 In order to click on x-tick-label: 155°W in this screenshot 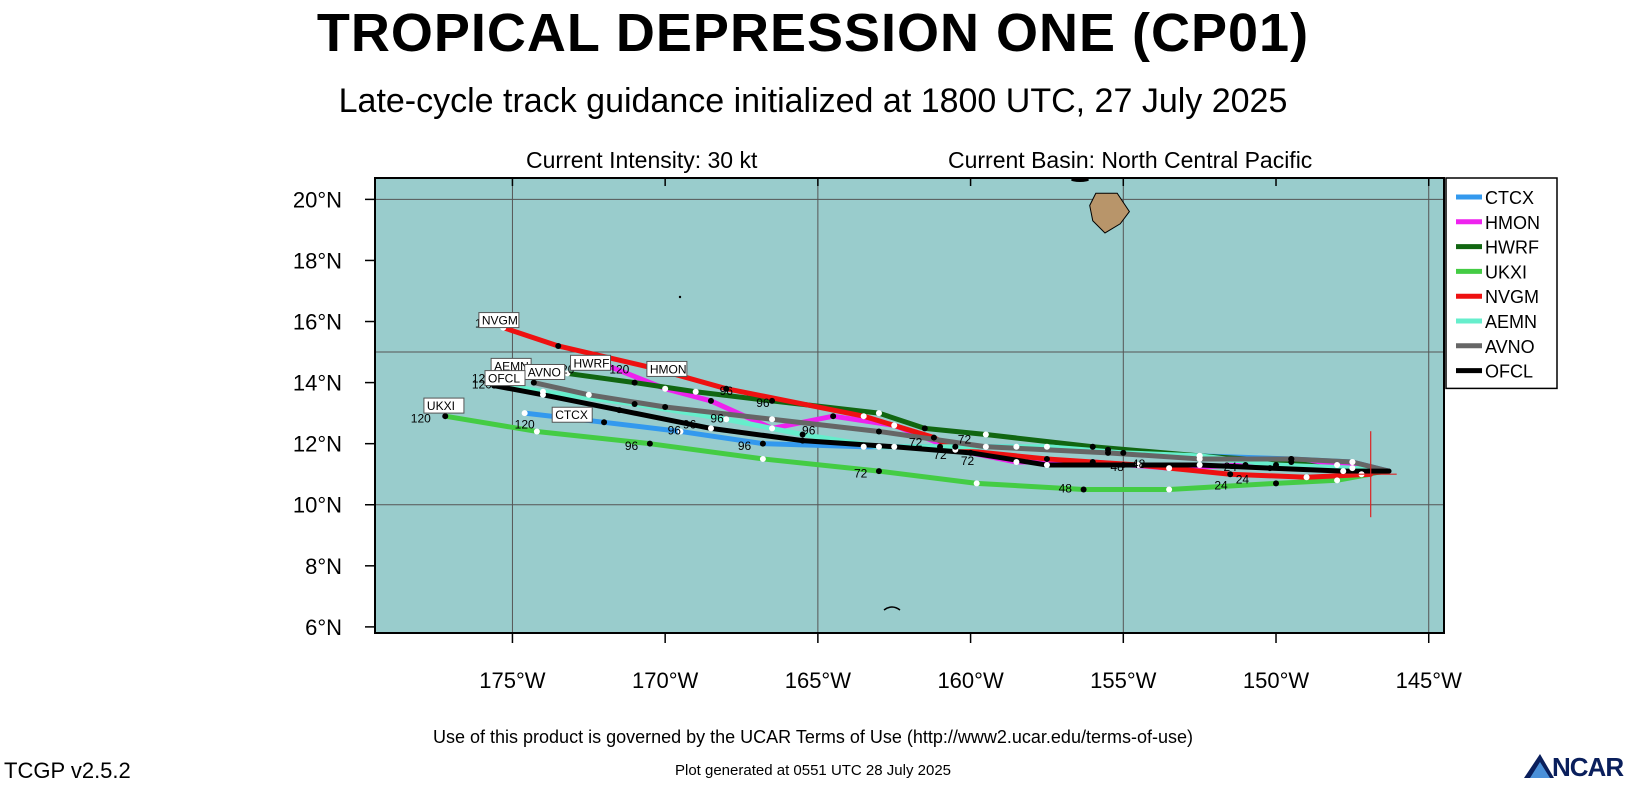, I will do `click(1123, 680)`.